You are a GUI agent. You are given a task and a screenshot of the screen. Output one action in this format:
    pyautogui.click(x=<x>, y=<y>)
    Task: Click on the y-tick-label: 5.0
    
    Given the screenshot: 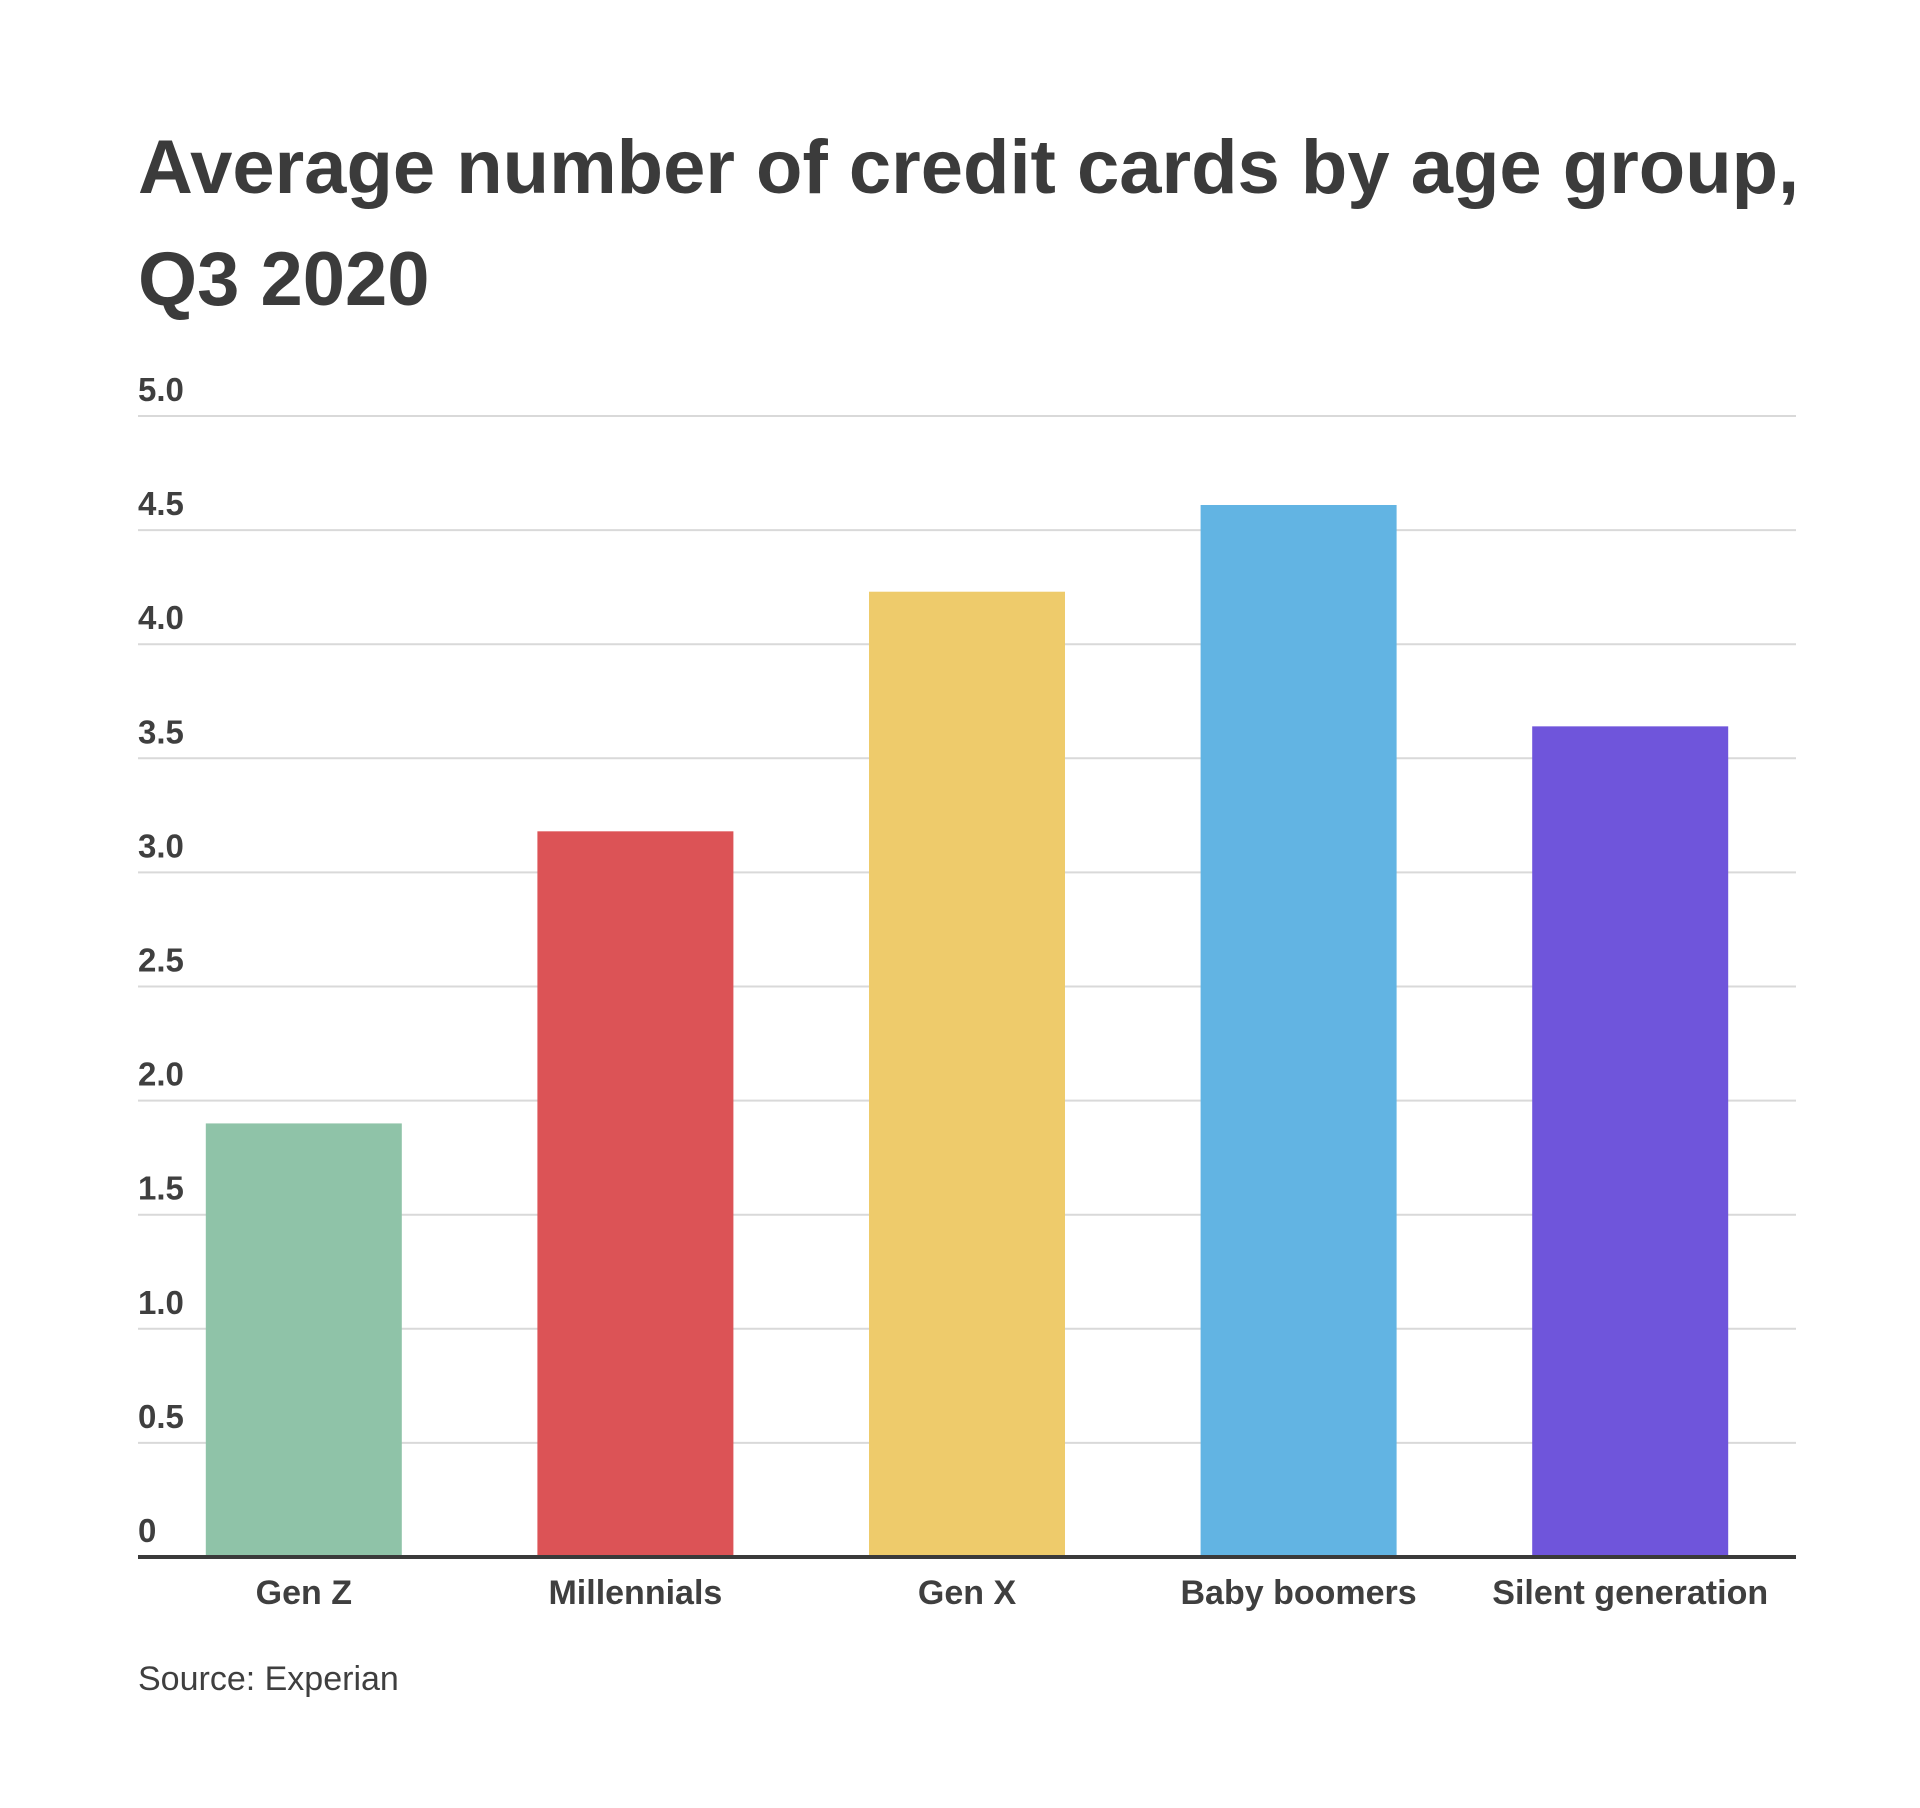 What is the action you would take?
    pyautogui.click(x=161, y=389)
    